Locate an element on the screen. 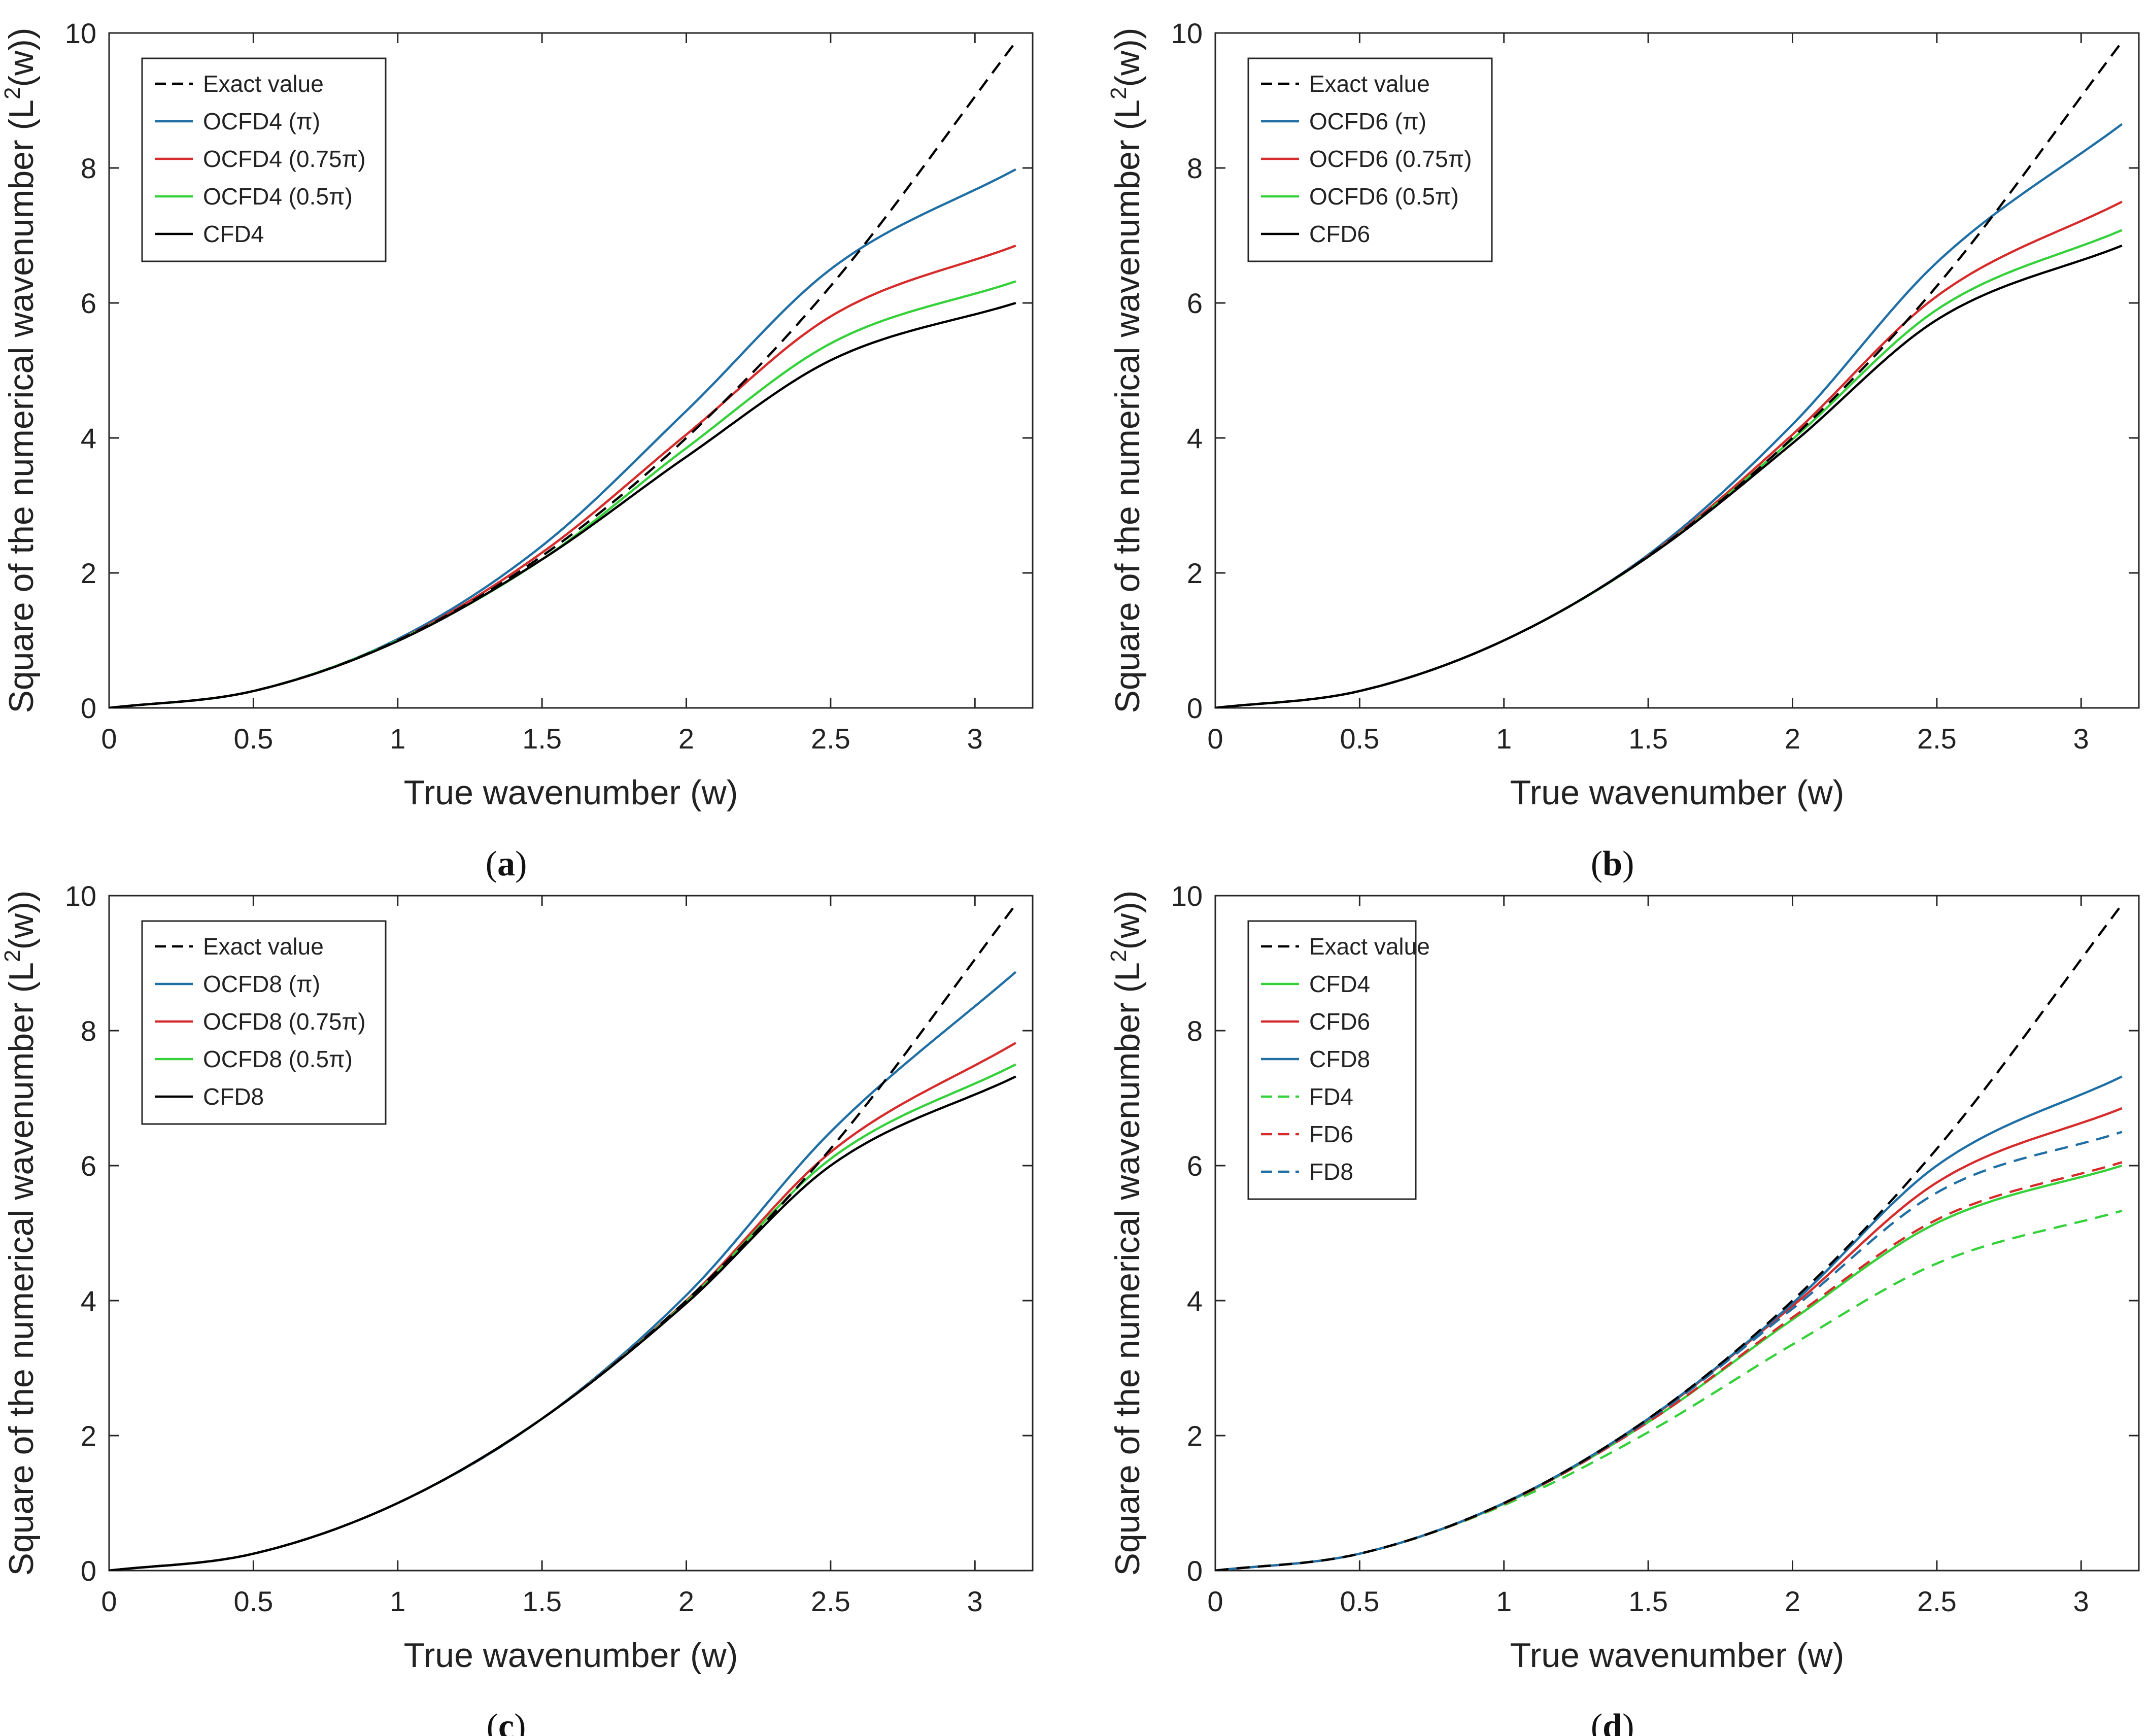 The image size is (2149, 1736). legend-label: CFD8 is located at coordinates (1339, 1059).